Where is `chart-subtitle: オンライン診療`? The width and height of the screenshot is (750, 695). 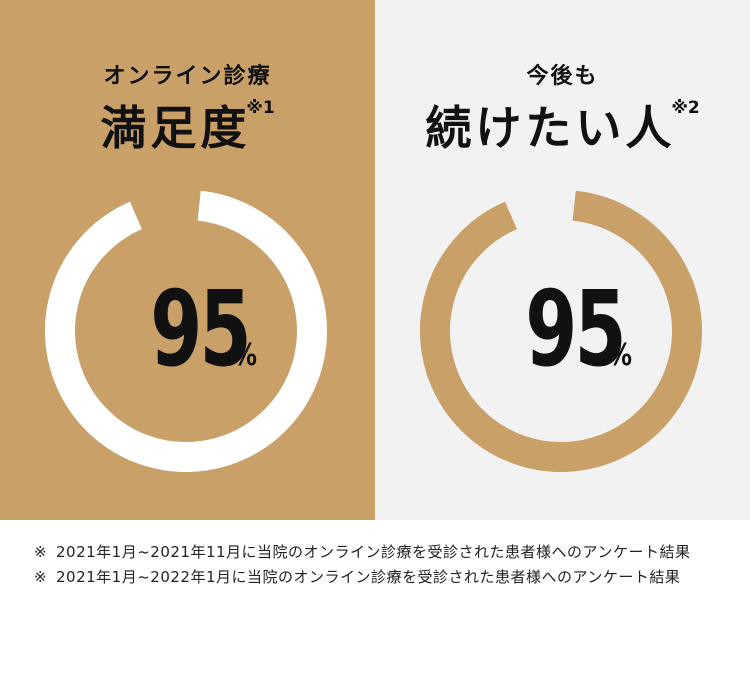 chart-subtitle: オンライン診療 is located at coordinates (187, 76).